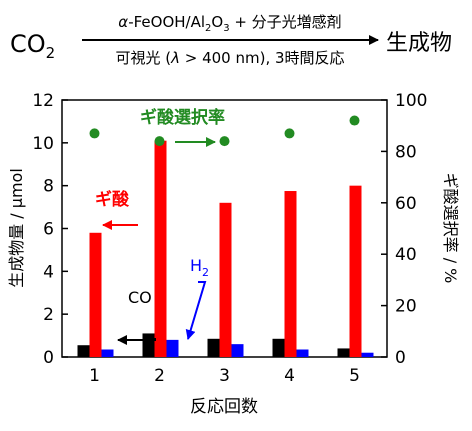 This screenshot has width=472, height=431. What do you see at coordinates (224, 376) in the screenshot?
I see `x-tick-label: 3` at bounding box center [224, 376].